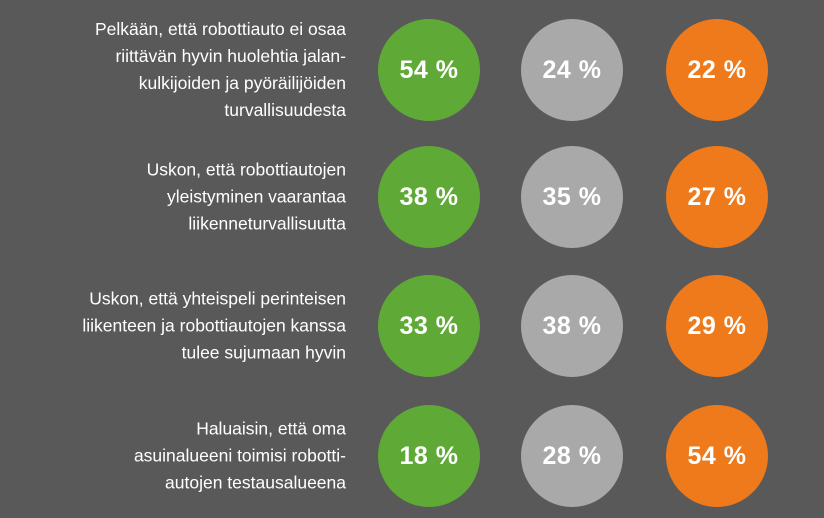  I want to click on value-circle-orange: 54 %, so click(717, 456).